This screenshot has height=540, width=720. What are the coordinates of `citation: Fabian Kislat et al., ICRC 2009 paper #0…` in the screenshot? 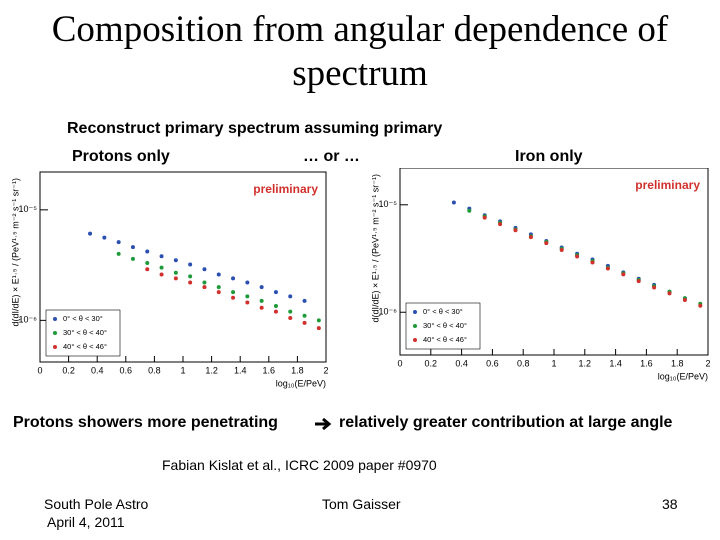 It's located at (299, 465).